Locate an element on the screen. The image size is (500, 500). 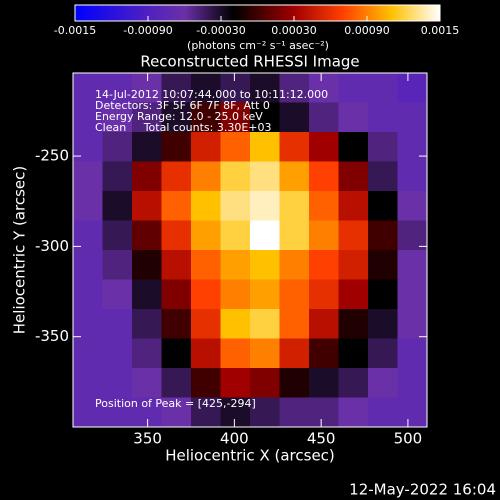
y-tick-label: -250 is located at coordinates (52, 156).